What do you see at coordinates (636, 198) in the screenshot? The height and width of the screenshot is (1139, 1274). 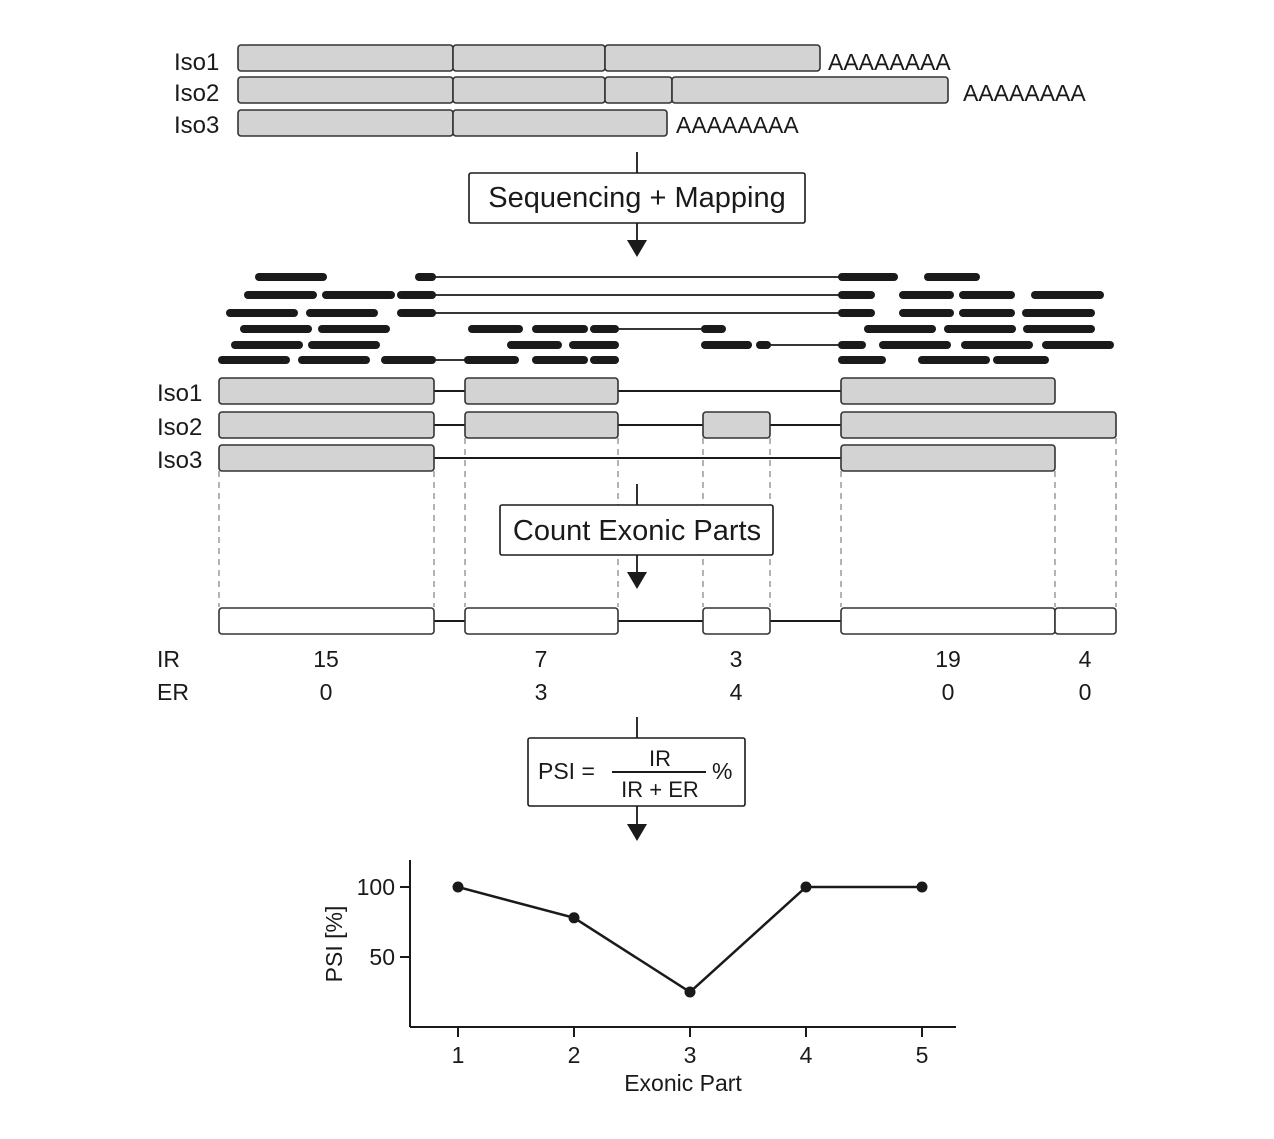 I see `sequencing-label: Sequencing + Mapping` at bounding box center [636, 198].